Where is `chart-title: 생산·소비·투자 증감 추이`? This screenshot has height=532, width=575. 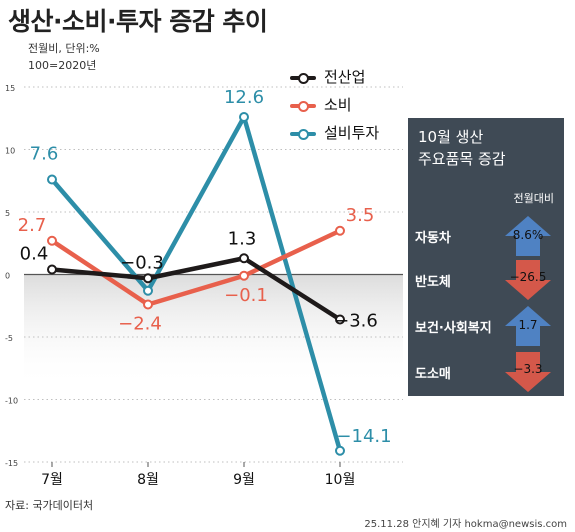
chart-title: 생산·소비·투자 증감 추이 is located at coordinates (138, 21).